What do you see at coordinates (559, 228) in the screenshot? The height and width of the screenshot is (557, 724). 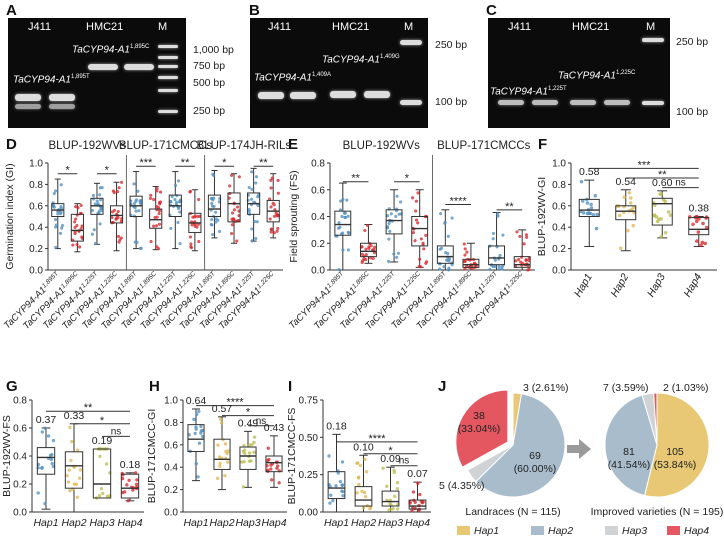 I see `y-tick-label: 0.4` at bounding box center [559, 228].